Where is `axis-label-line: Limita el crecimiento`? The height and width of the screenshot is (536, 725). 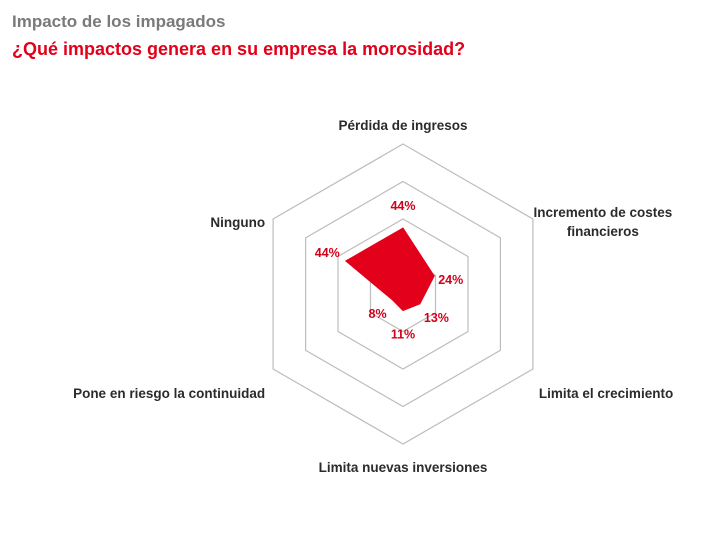 axis-label-line: Limita el crecimiento is located at coordinates (606, 393).